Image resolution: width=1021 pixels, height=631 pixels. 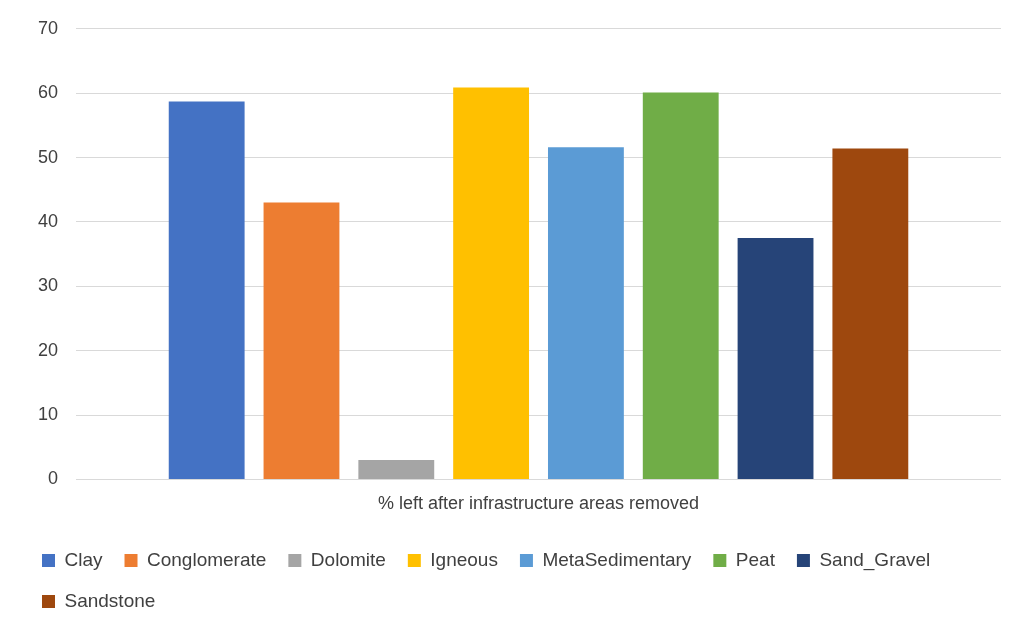 What do you see at coordinates (755, 559) in the screenshot?
I see `legend-label: Peat` at bounding box center [755, 559].